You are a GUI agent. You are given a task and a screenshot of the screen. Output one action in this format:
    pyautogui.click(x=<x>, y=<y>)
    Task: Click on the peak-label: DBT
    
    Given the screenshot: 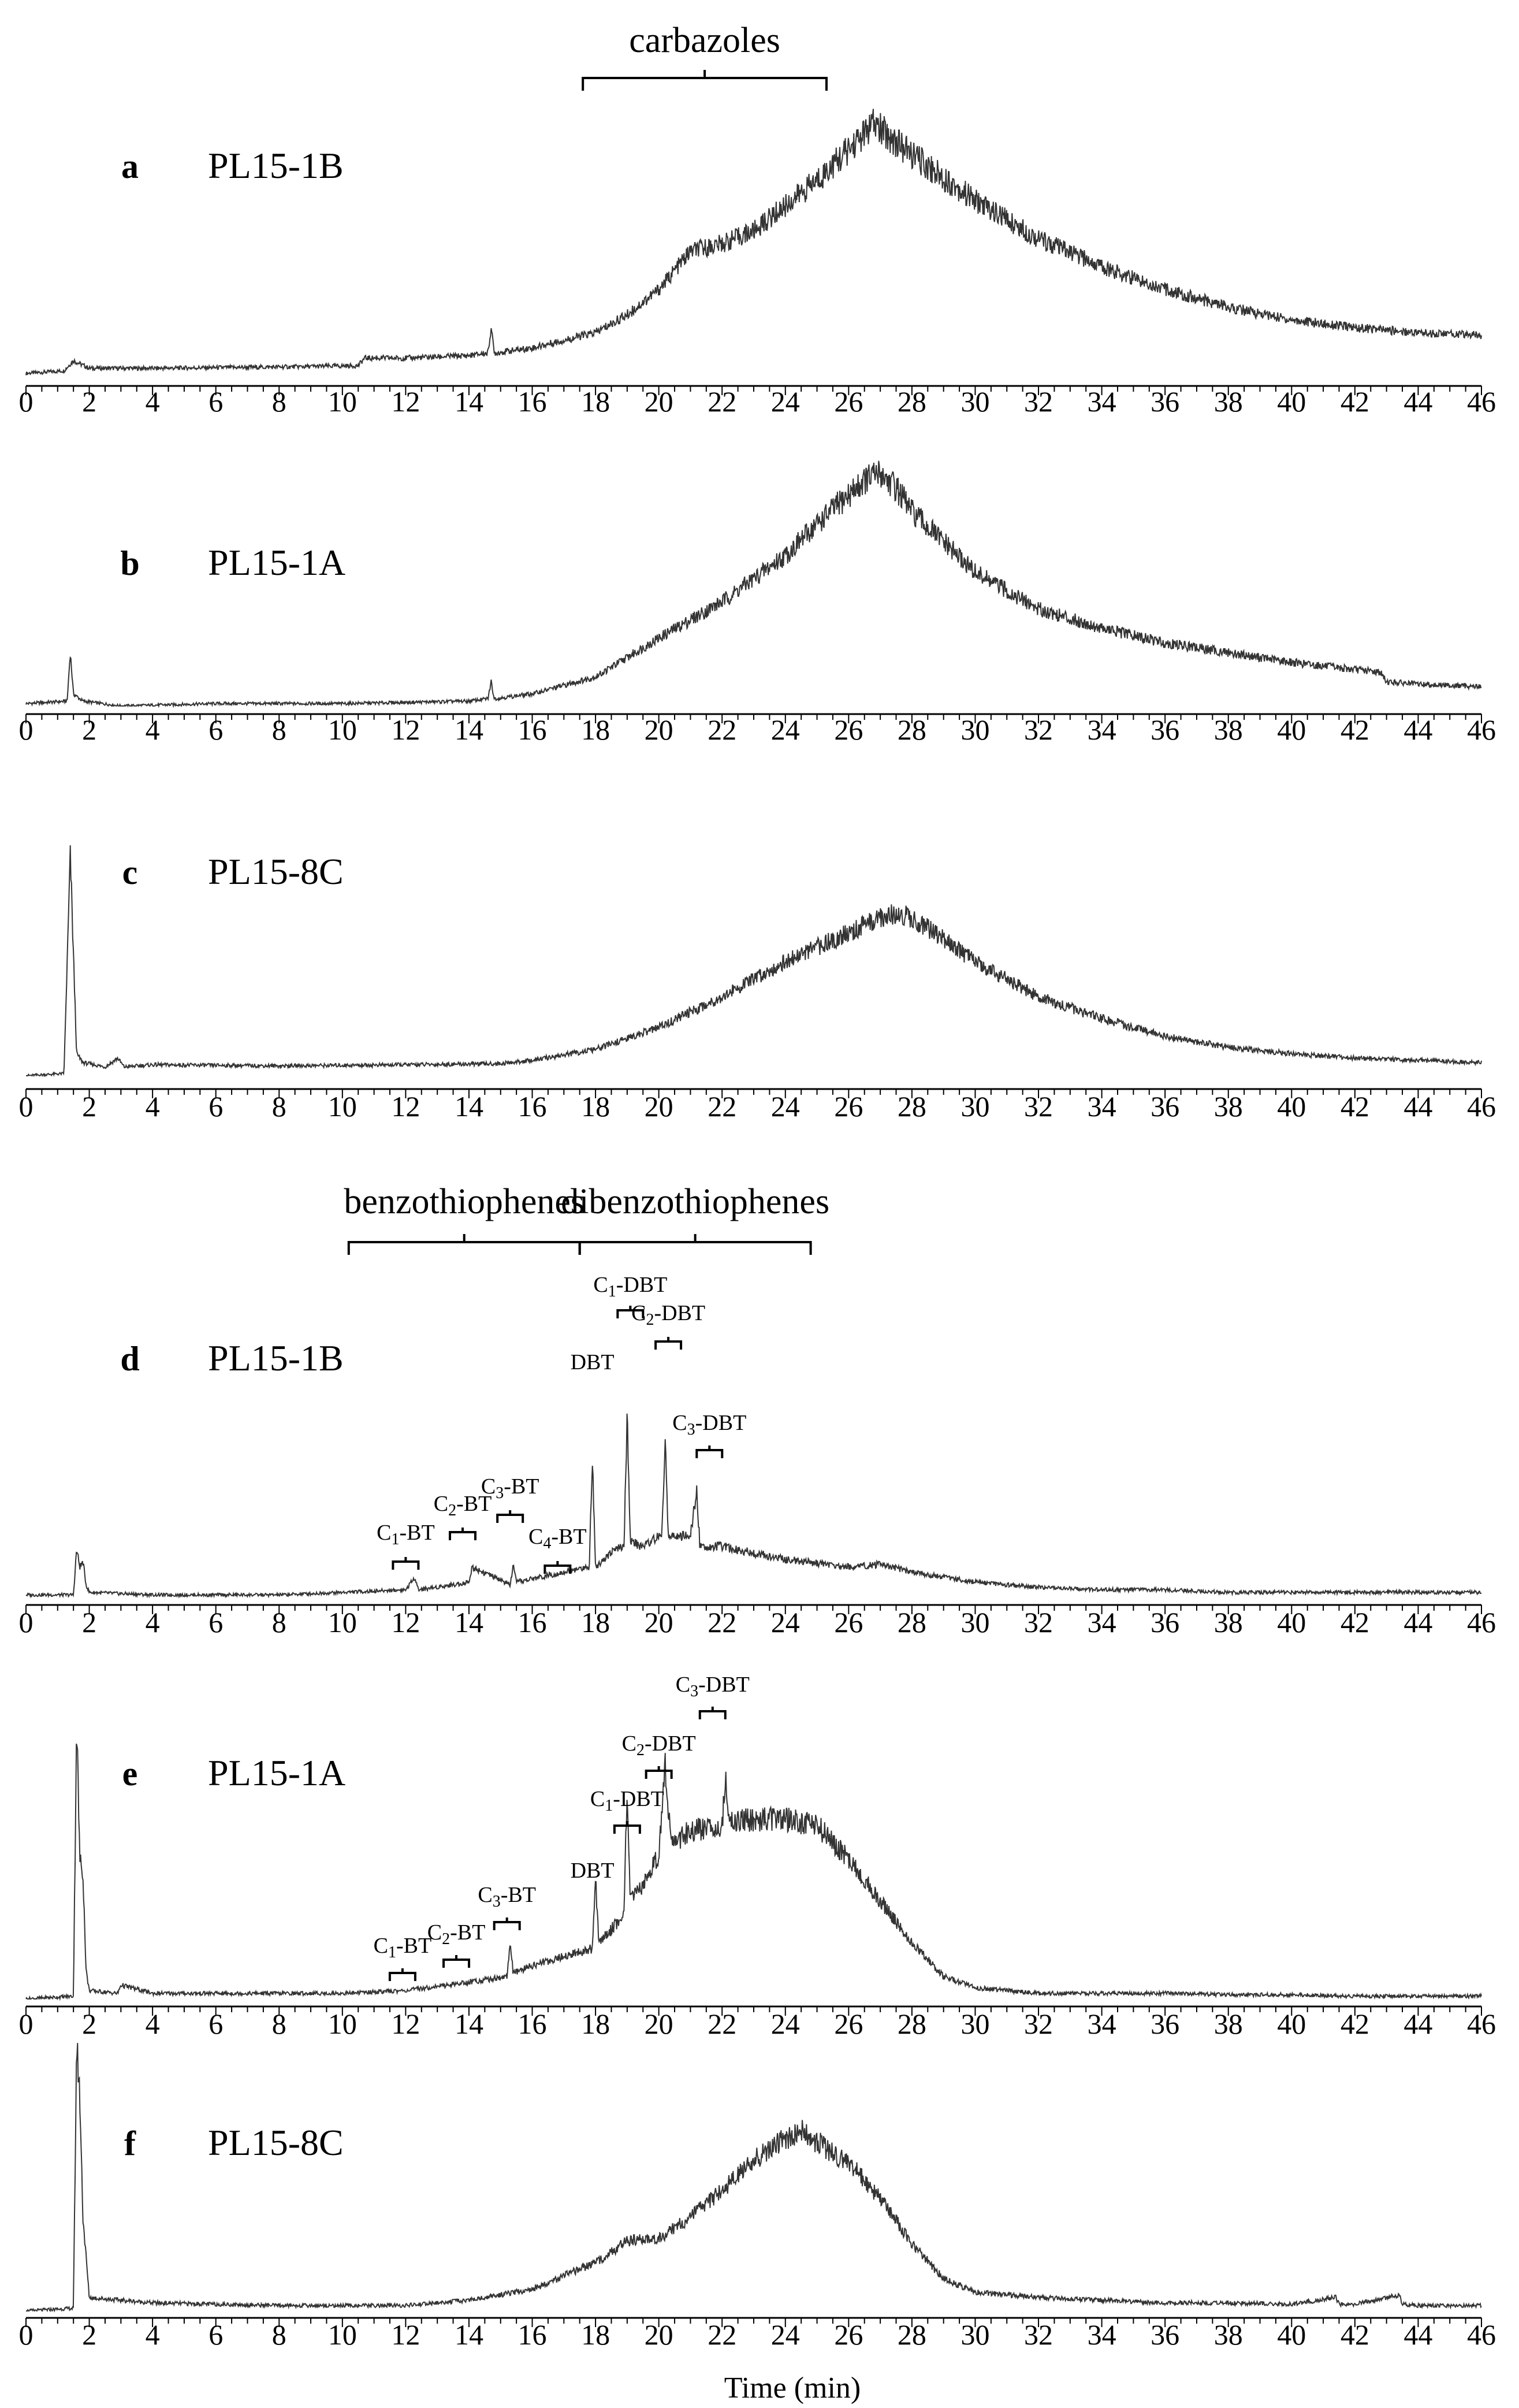 What is the action you would take?
    pyautogui.click(x=593, y=1871)
    